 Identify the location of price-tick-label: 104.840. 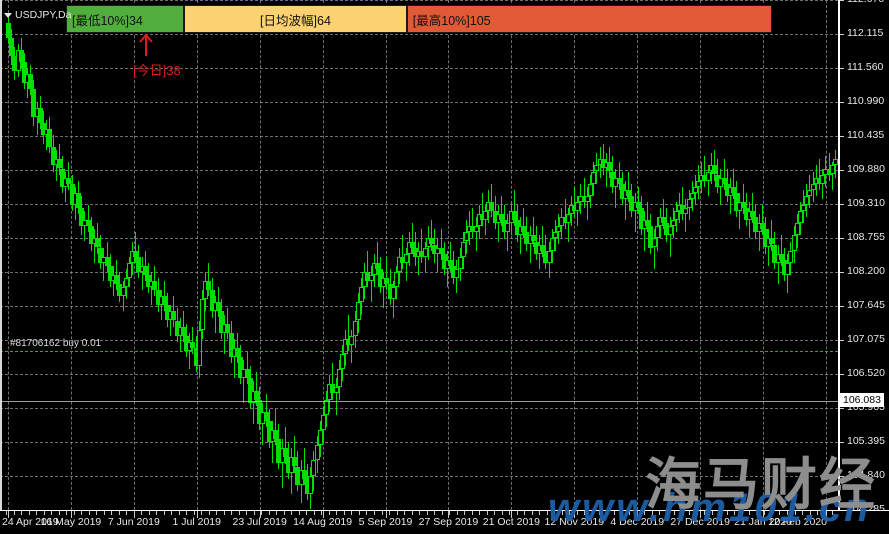
(866, 475).